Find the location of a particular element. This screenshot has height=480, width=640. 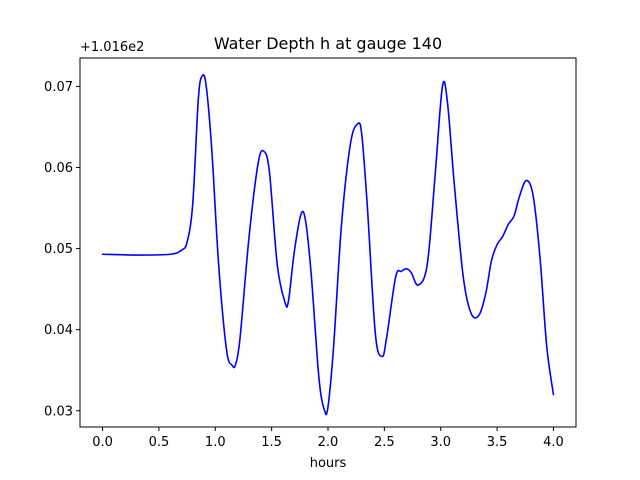

x-tick-label: 3.5 is located at coordinates (497, 442).